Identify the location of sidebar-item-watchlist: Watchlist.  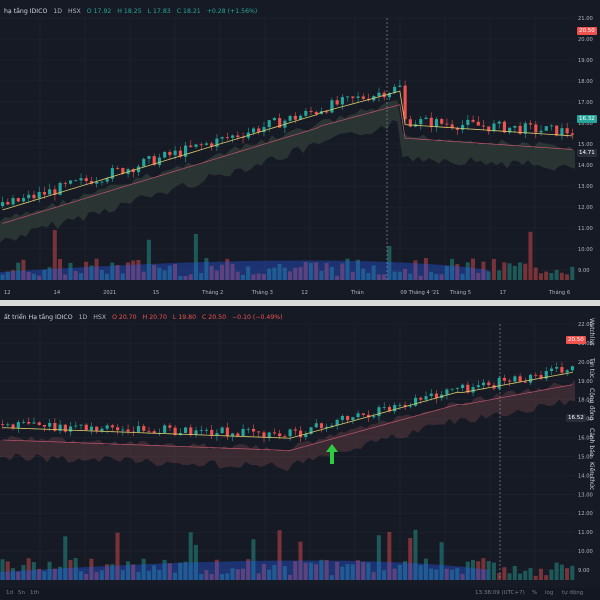
(591, 332).